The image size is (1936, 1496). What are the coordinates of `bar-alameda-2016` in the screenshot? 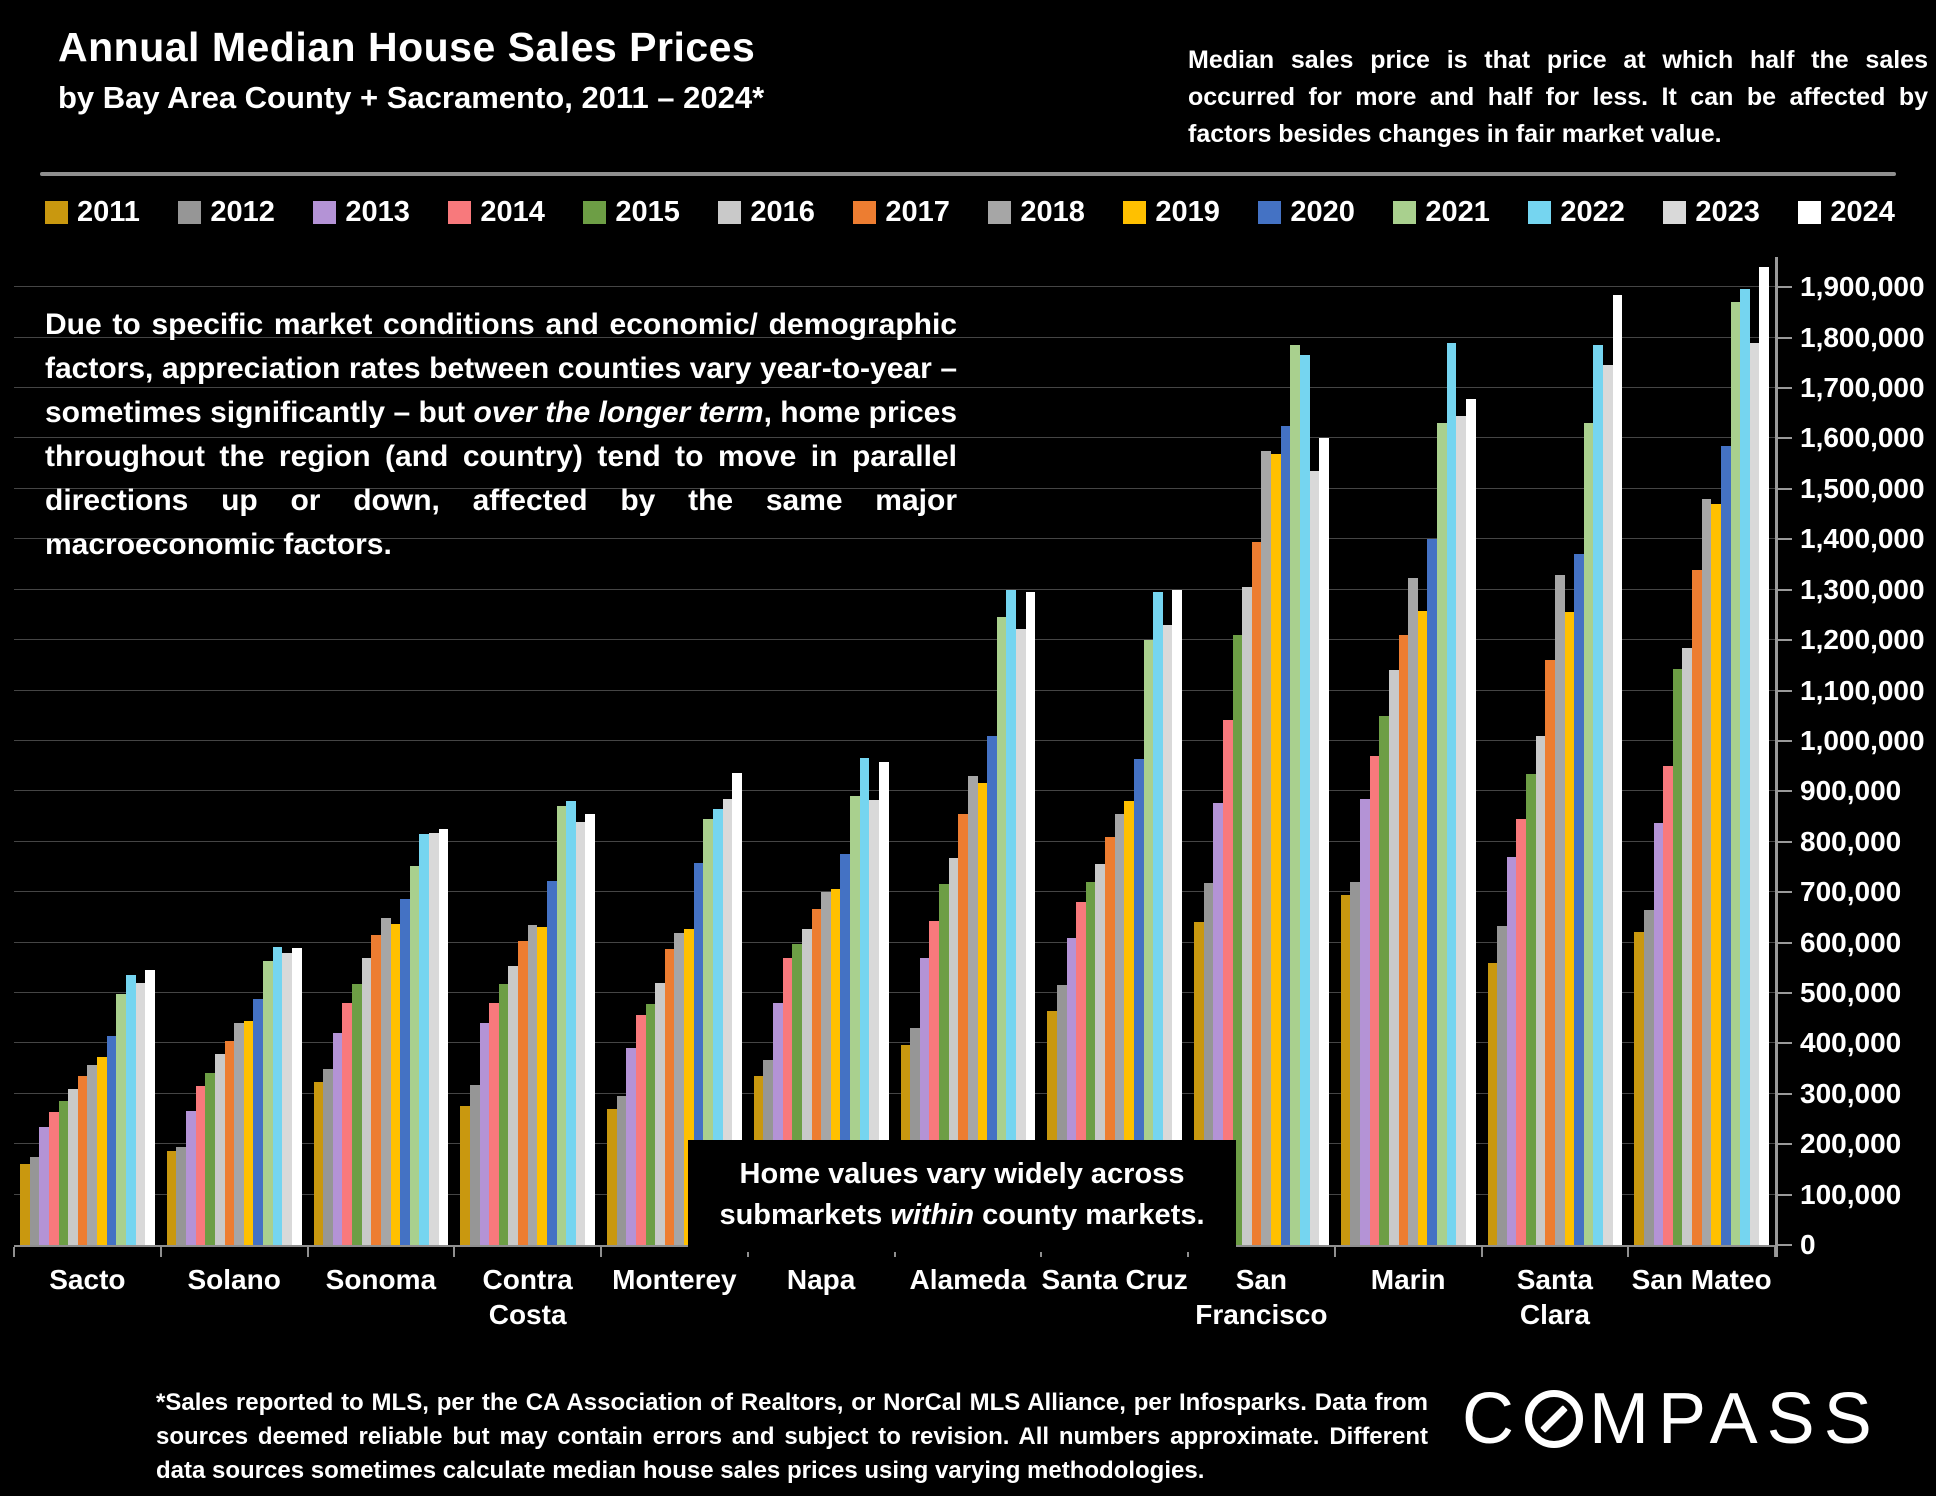 It's located at (953, 1051).